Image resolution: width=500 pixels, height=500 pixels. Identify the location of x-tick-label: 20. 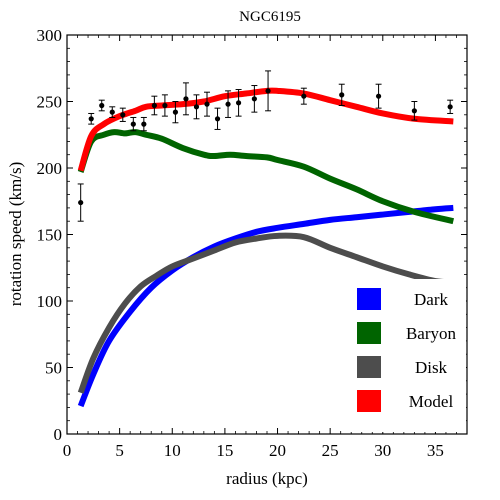
(277, 450).